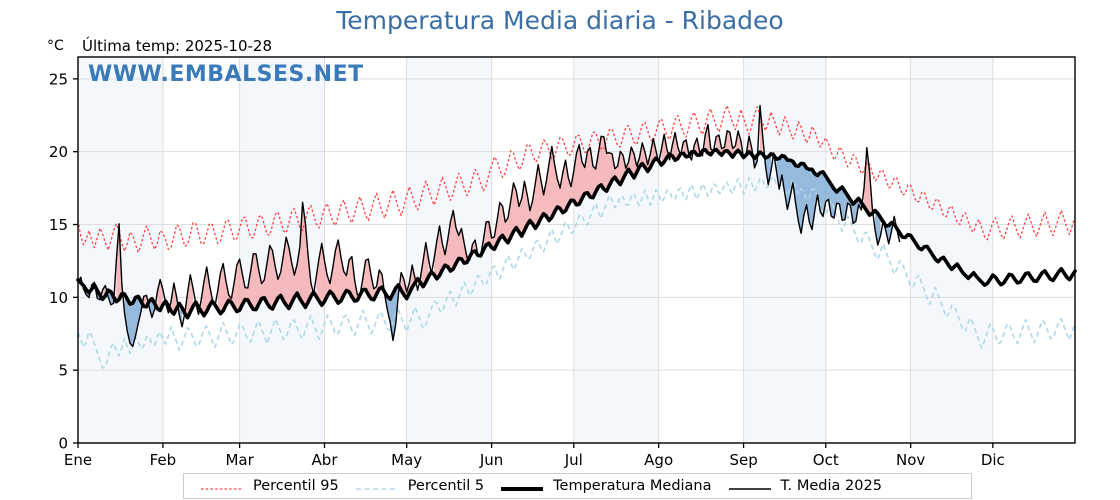  Describe the element at coordinates (826, 460) in the screenshot. I see `x-tick-label: Oct` at that location.